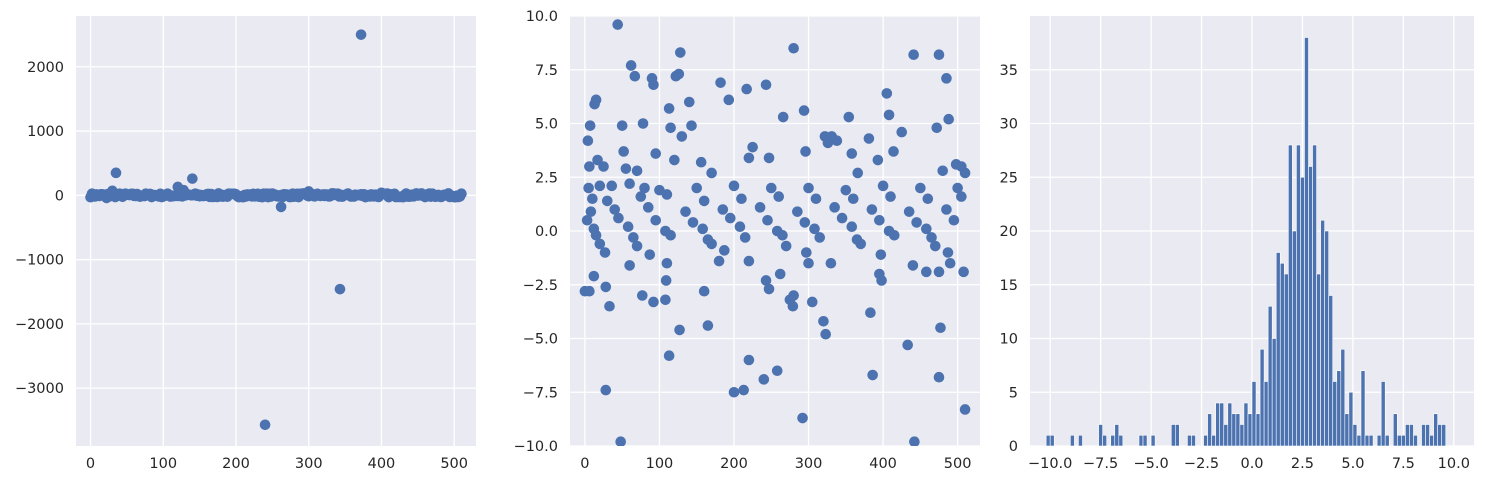 Image resolution: width=1486 pixels, height=483 pixels. Describe the element at coordinates (39, 325) in the screenshot. I see `y-tick-label: −2000` at that location.